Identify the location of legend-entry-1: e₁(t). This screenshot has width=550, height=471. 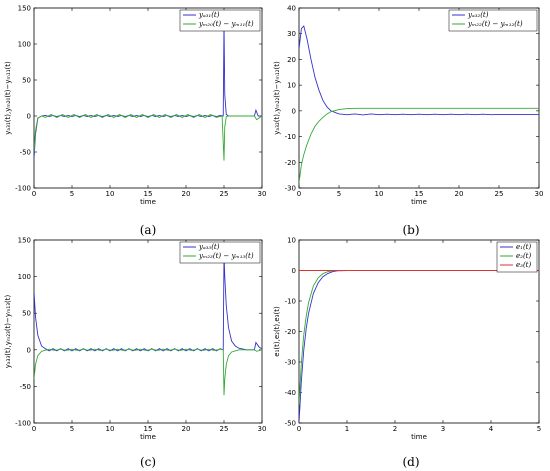
(523, 247).